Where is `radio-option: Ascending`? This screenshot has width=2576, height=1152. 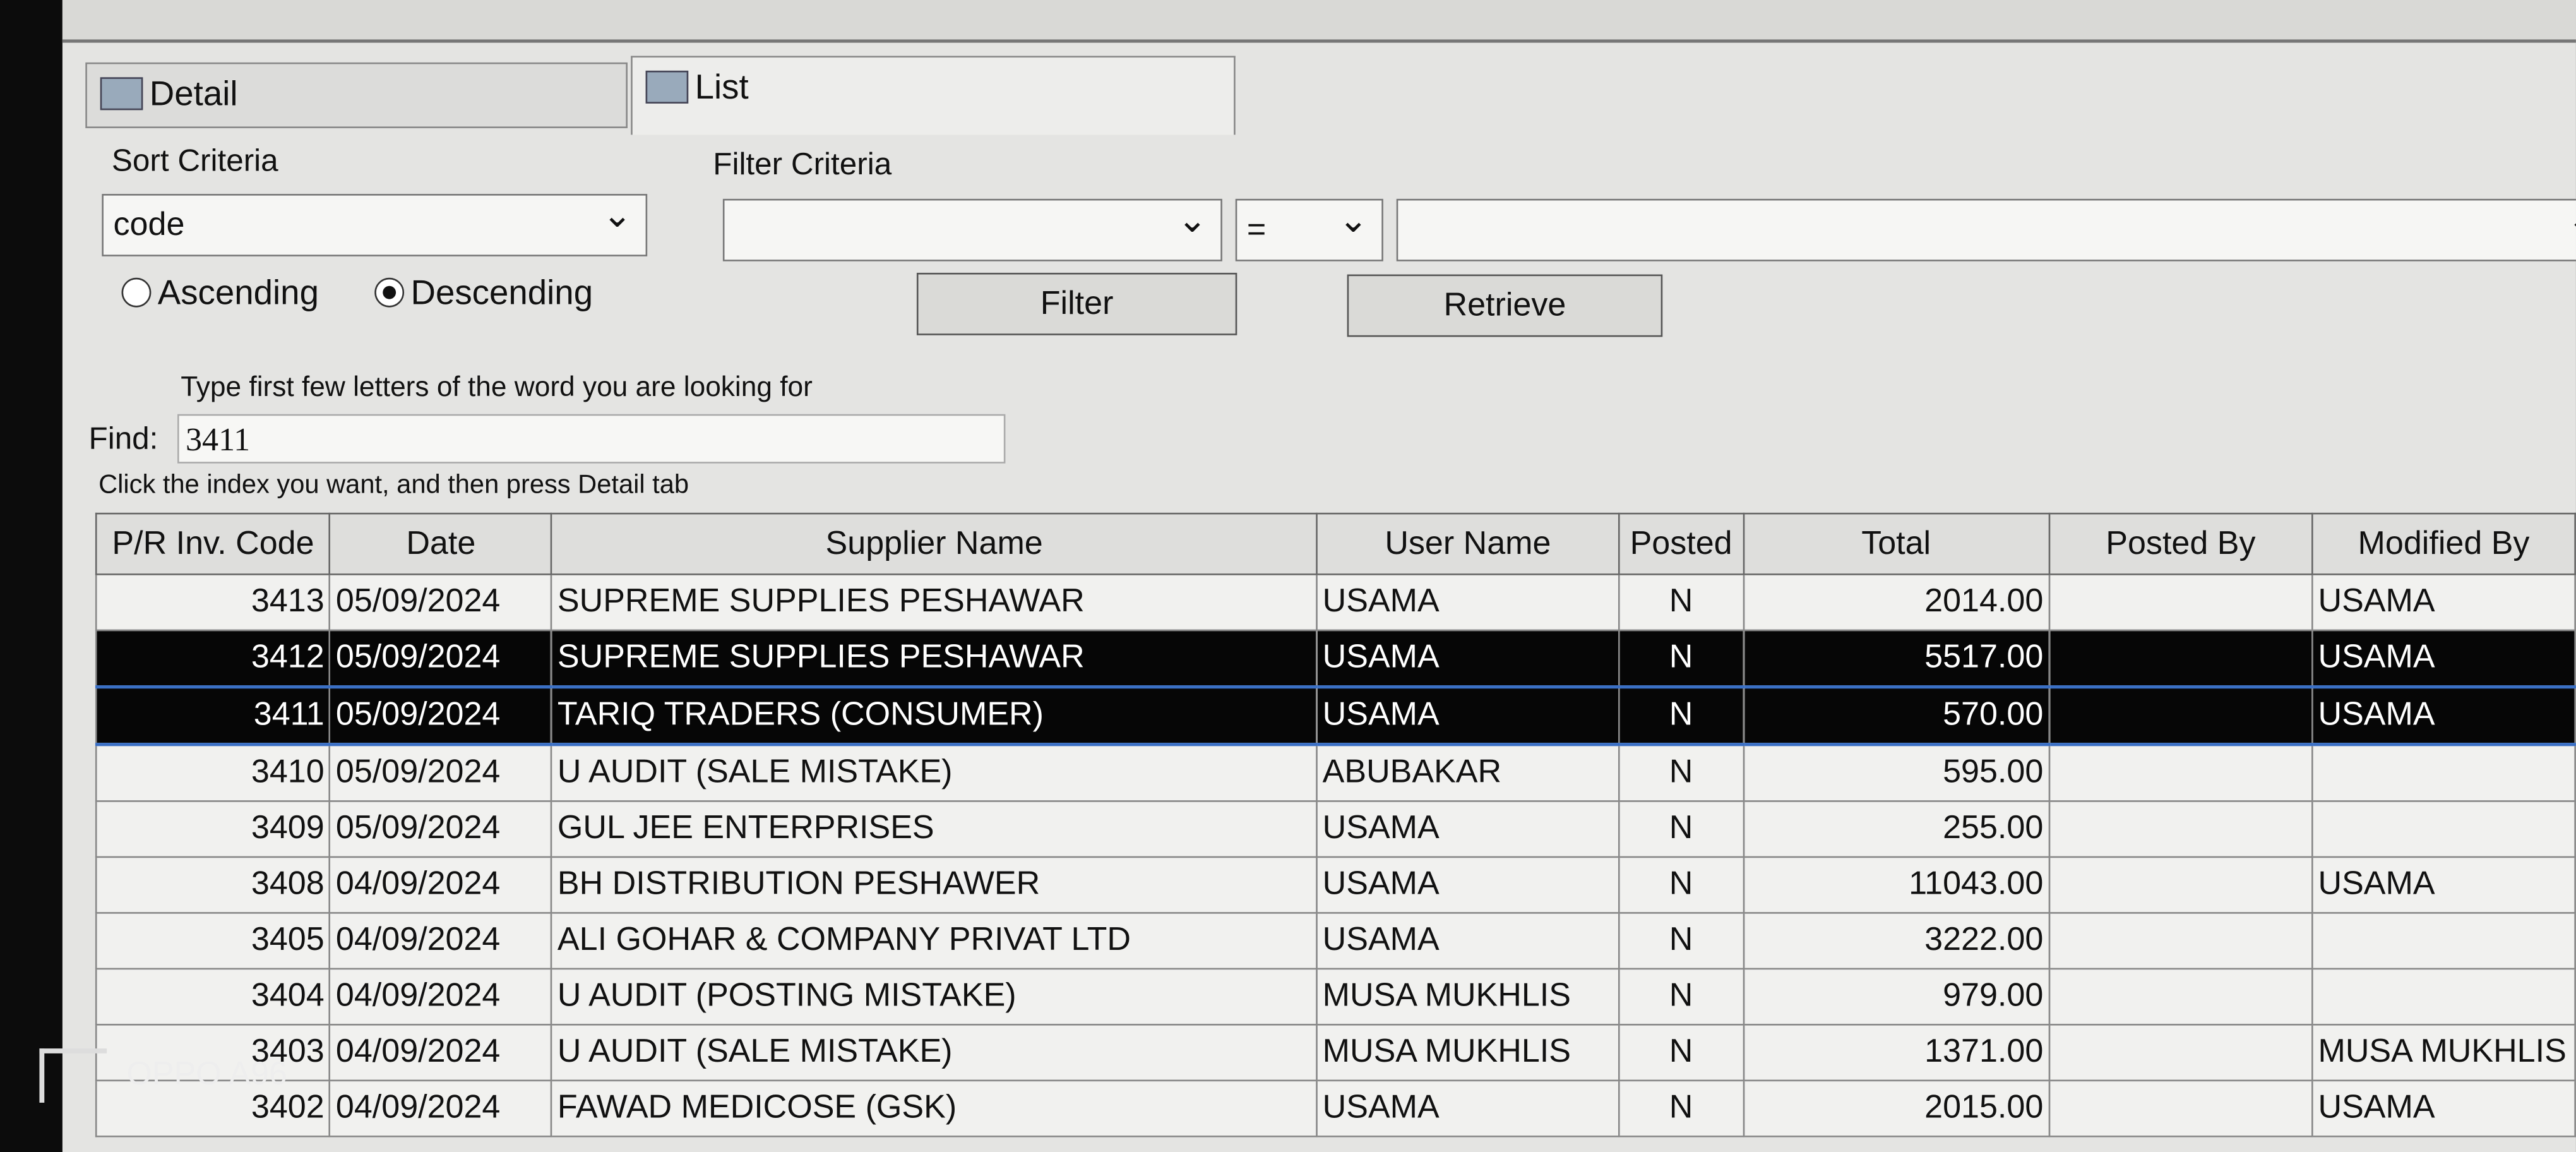
radio-option: Ascending is located at coordinates (220, 294).